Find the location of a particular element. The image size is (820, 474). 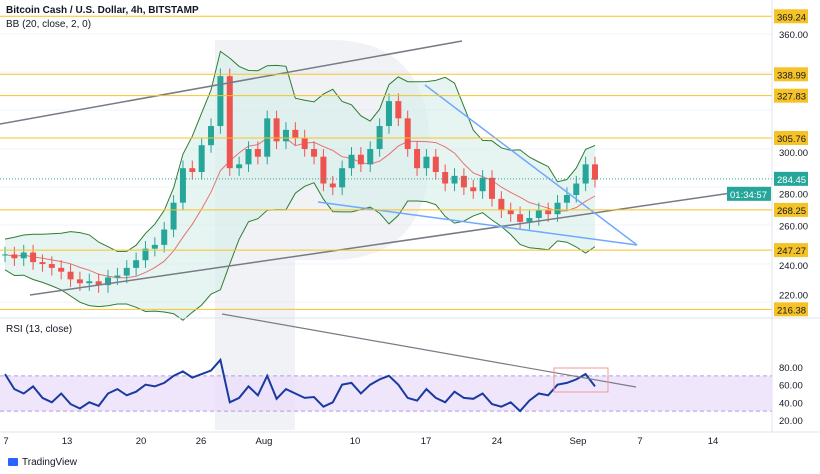

last-price-label: 284.45 is located at coordinates (791, 180).